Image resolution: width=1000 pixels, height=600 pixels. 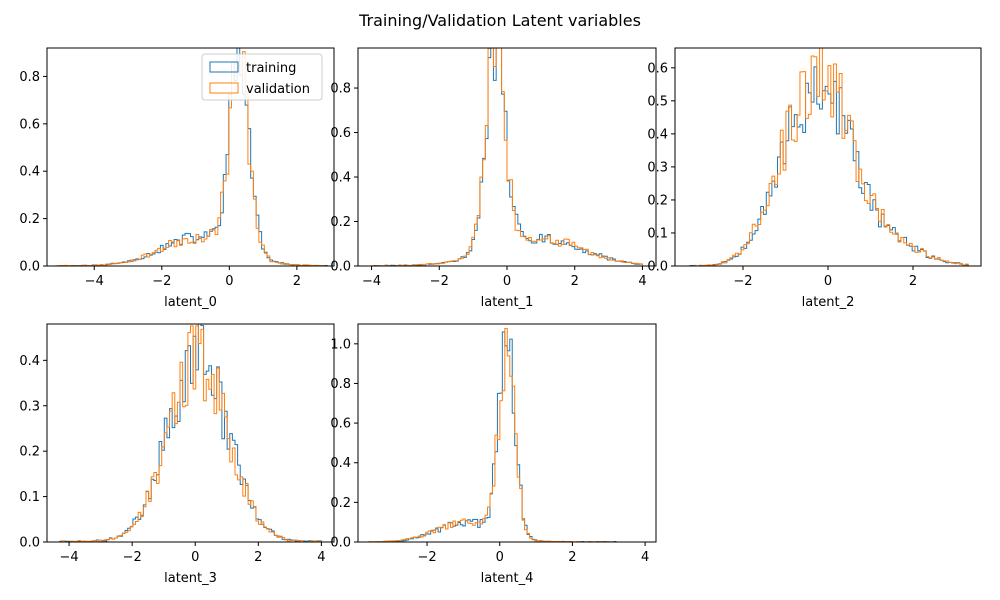 I want to click on legend-label-training: training, so click(x=271, y=68).